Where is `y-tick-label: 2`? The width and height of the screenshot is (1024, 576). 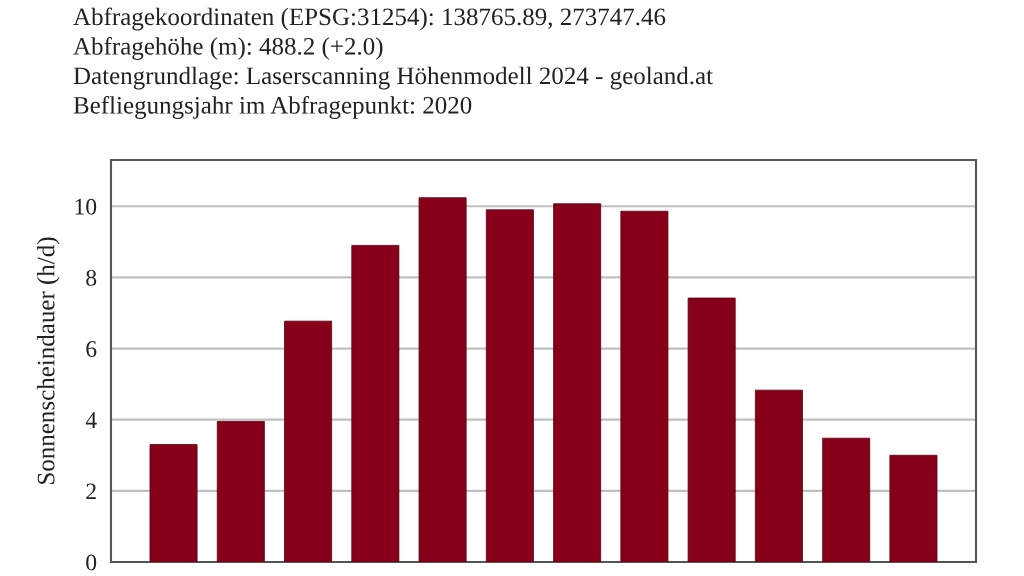 y-tick-label: 2 is located at coordinates (91, 491).